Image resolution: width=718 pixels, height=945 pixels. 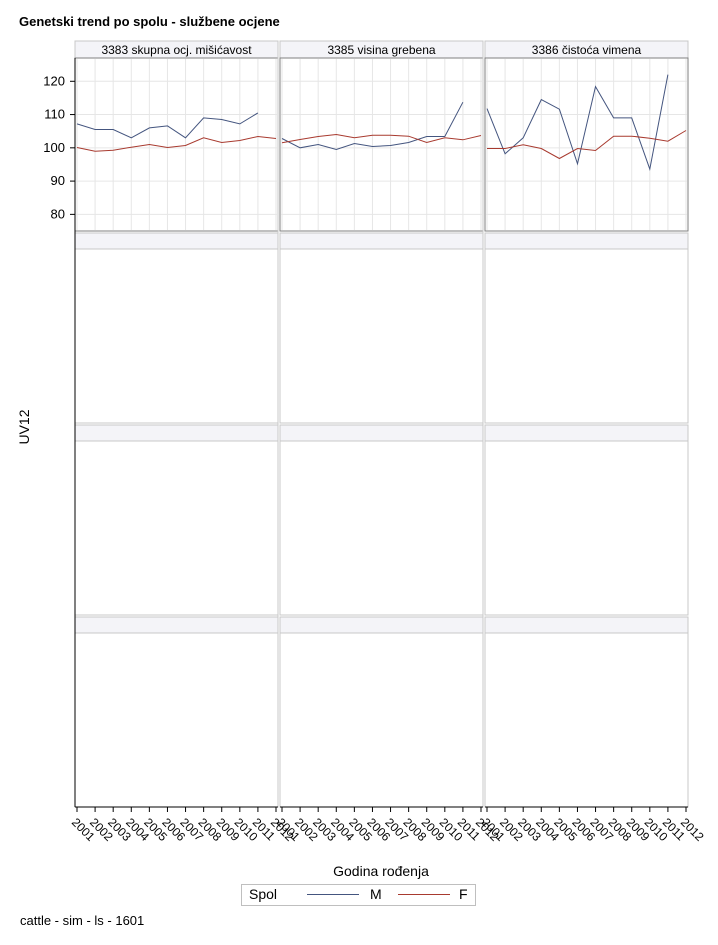 What do you see at coordinates (376, 894) in the screenshot?
I see `legend-label-m: M` at bounding box center [376, 894].